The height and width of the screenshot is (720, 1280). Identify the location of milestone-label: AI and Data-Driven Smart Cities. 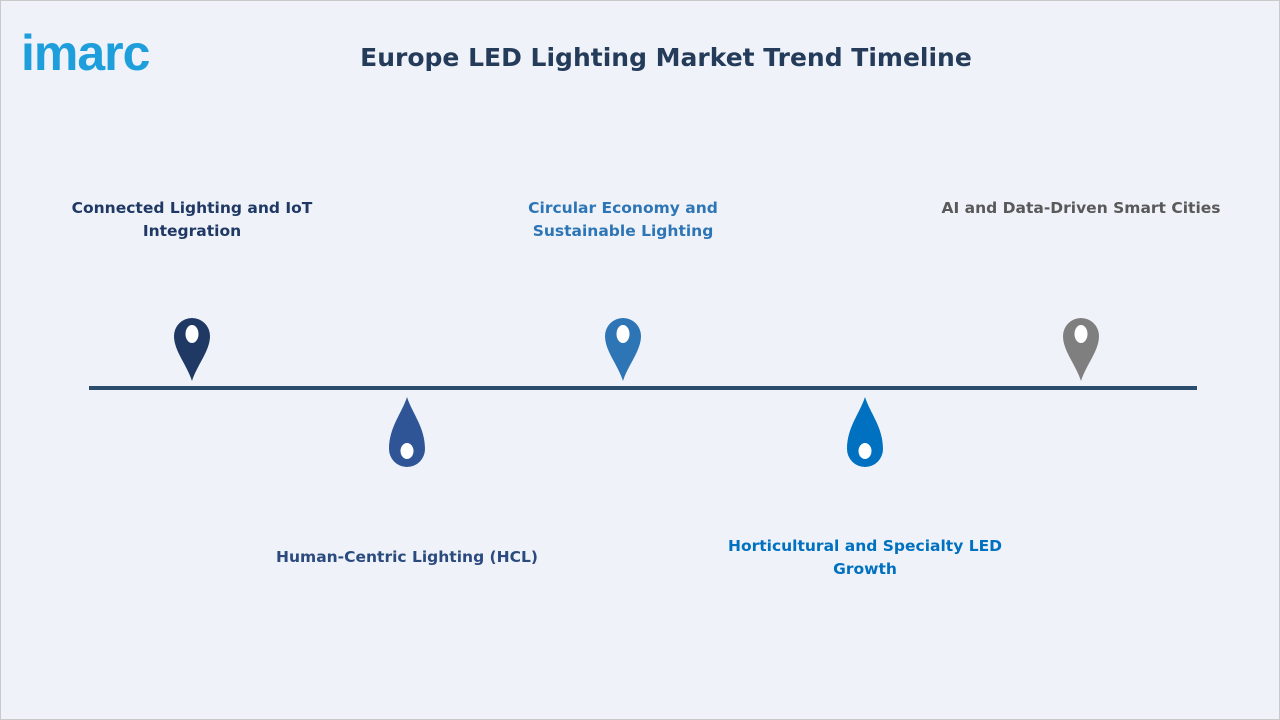
(1081, 208).